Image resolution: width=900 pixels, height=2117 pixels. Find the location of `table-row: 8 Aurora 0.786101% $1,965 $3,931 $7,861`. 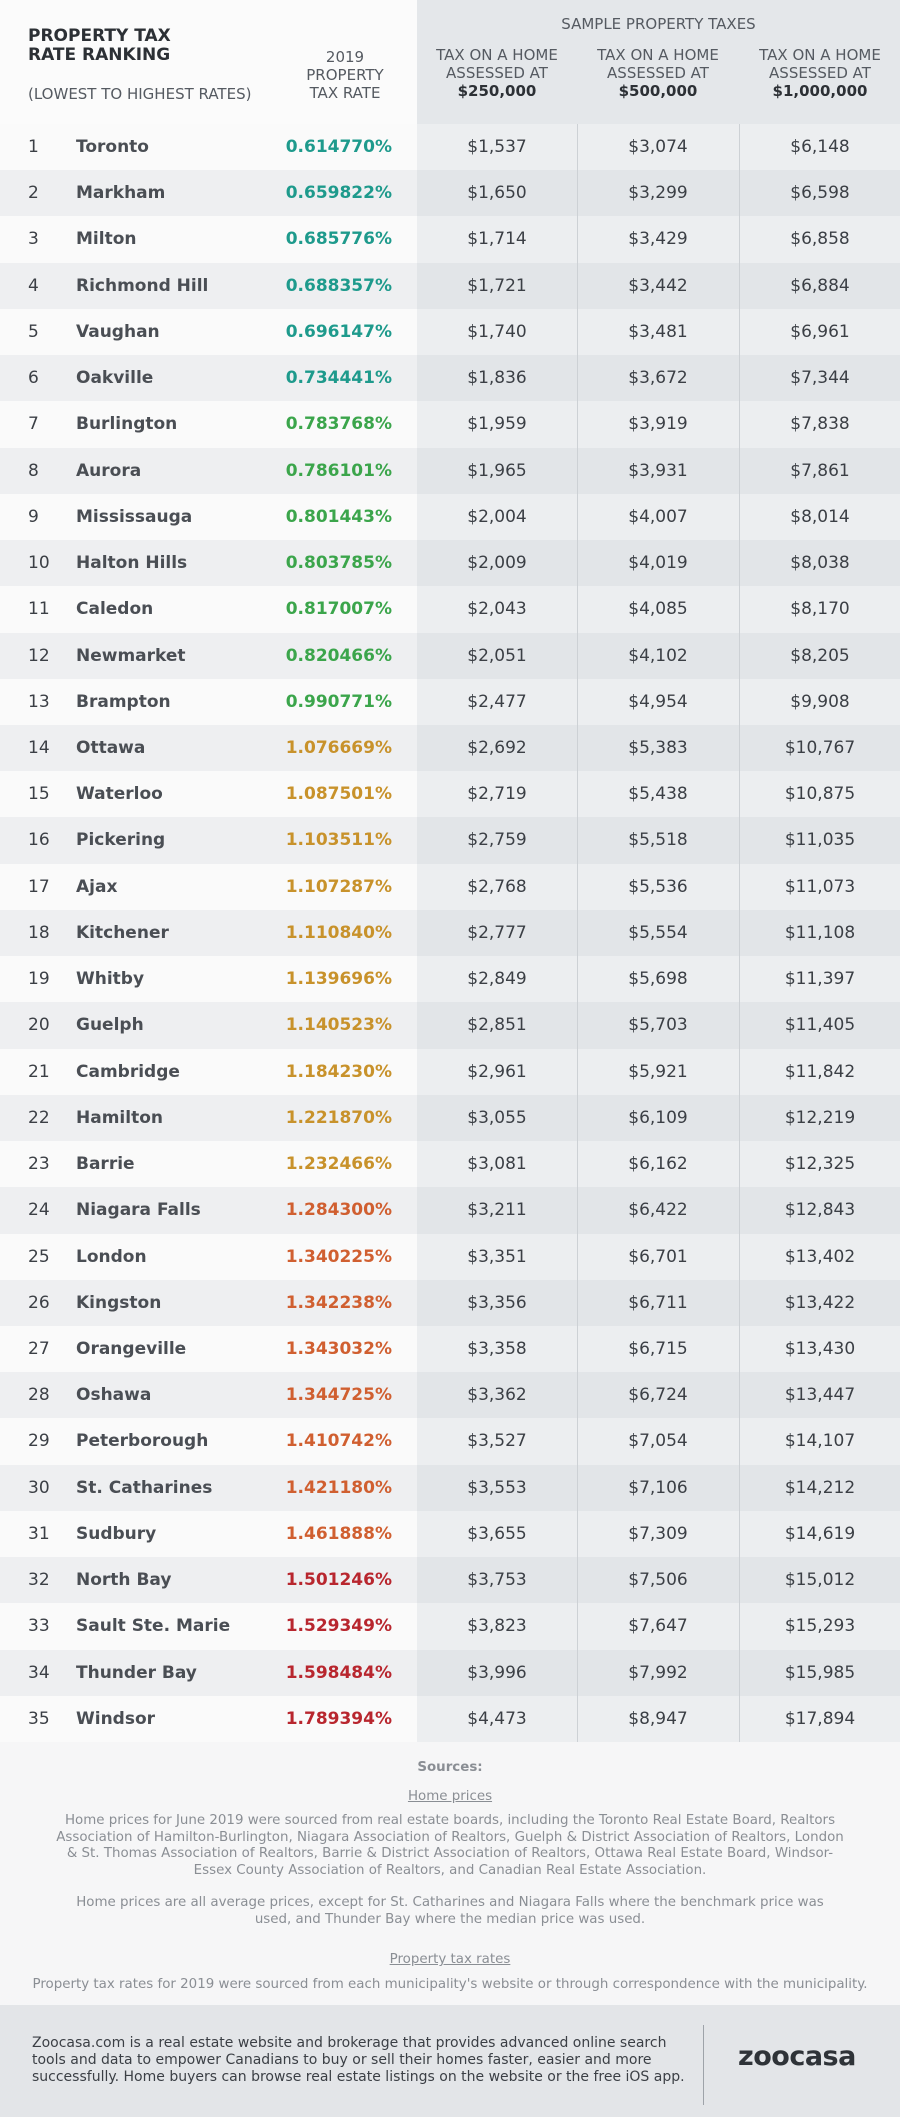

table-row: 8 Aurora 0.786101% $1,965 $3,931 $7,861 is located at coordinates (450, 471).